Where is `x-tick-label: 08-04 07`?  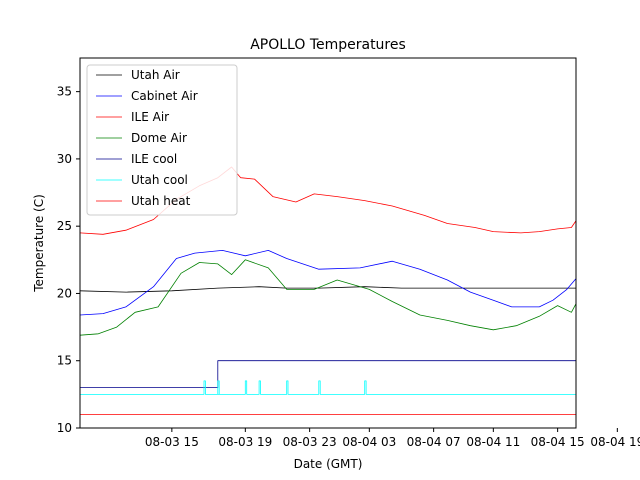 x-tick-label: 08-04 07 is located at coordinates (434, 442).